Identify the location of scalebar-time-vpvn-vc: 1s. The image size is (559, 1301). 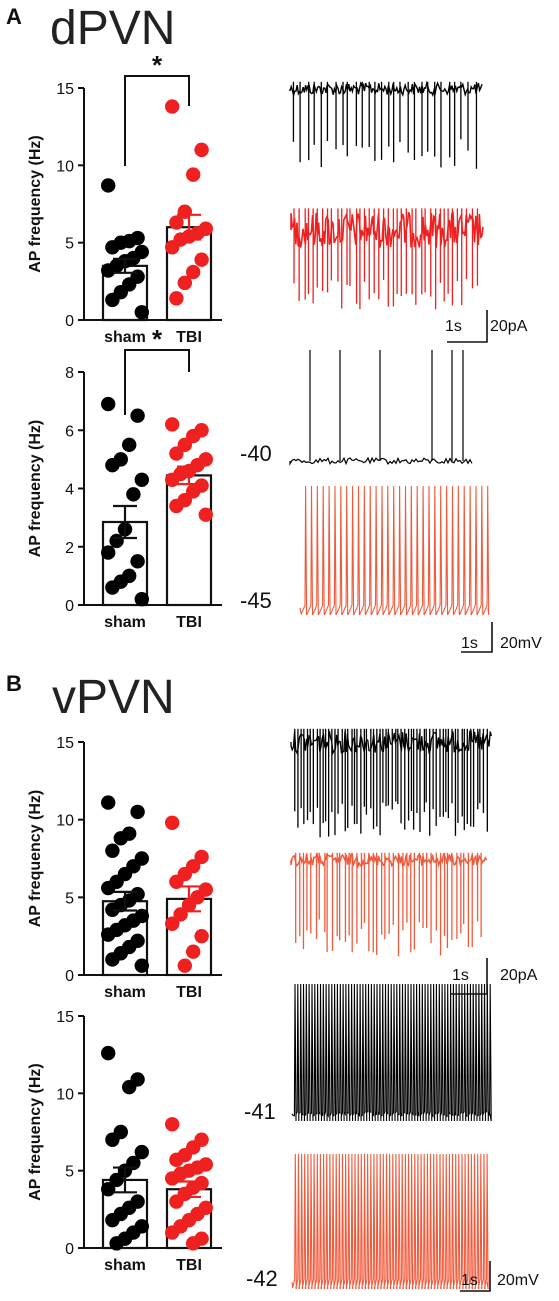
(460, 975).